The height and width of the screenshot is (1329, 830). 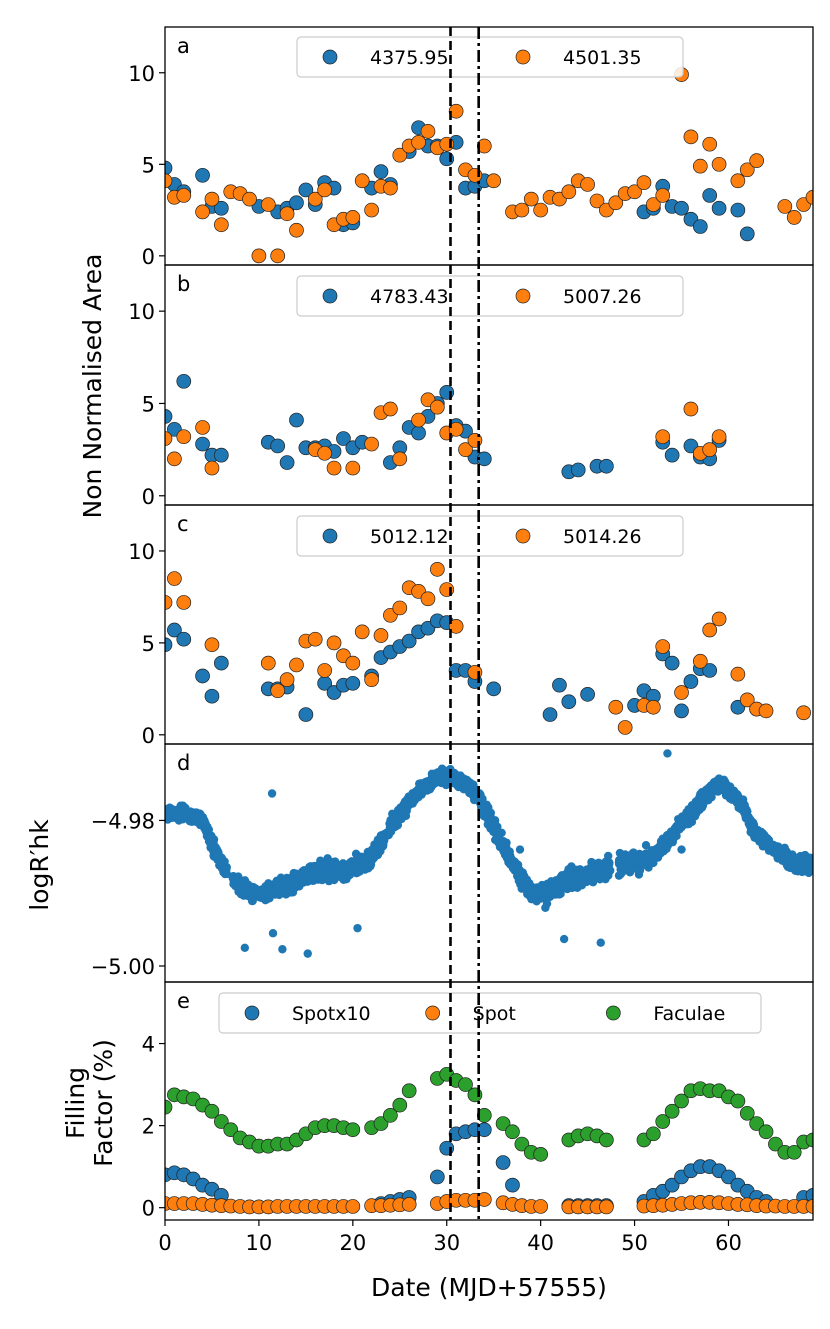 I want to click on panel-c-legend: 5012.12 5014.26, so click(x=490, y=536).